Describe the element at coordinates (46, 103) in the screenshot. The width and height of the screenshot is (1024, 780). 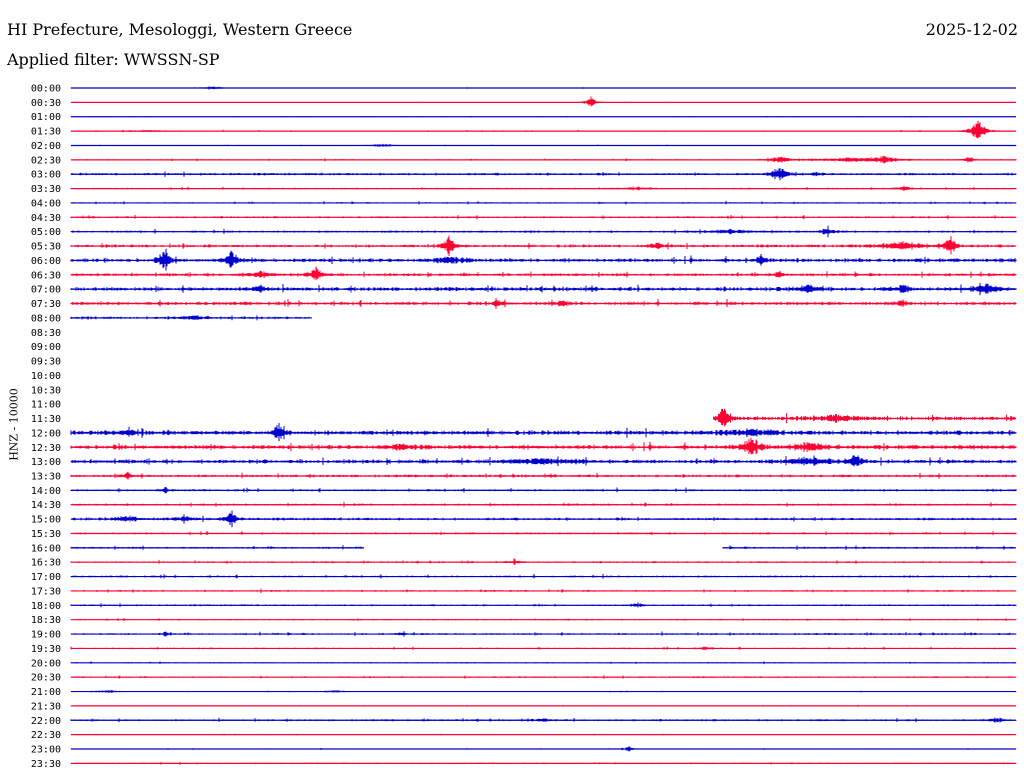
I see `time-label: 00:30` at that location.